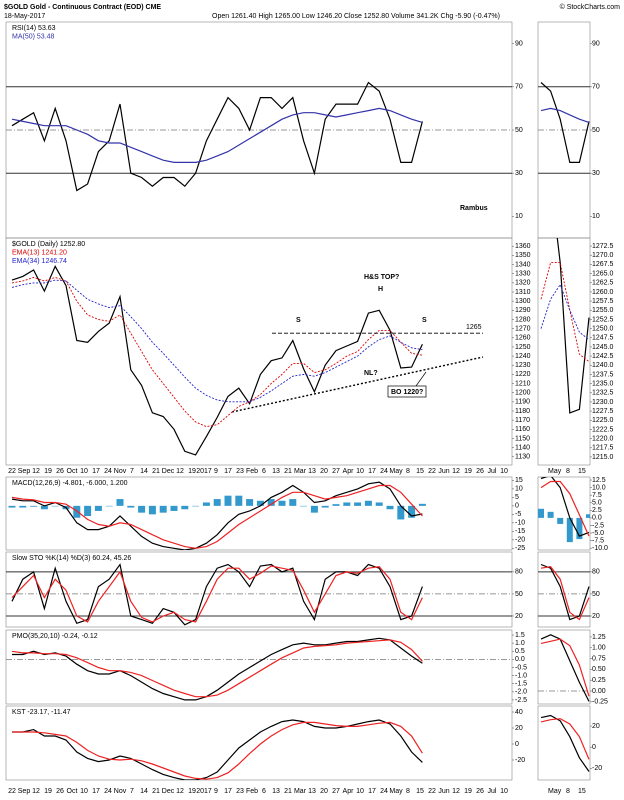 The image size is (624, 800). What do you see at coordinates (520, 651) in the screenshot?
I see `y-tick-label: 0.5` at bounding box center [520, 651].